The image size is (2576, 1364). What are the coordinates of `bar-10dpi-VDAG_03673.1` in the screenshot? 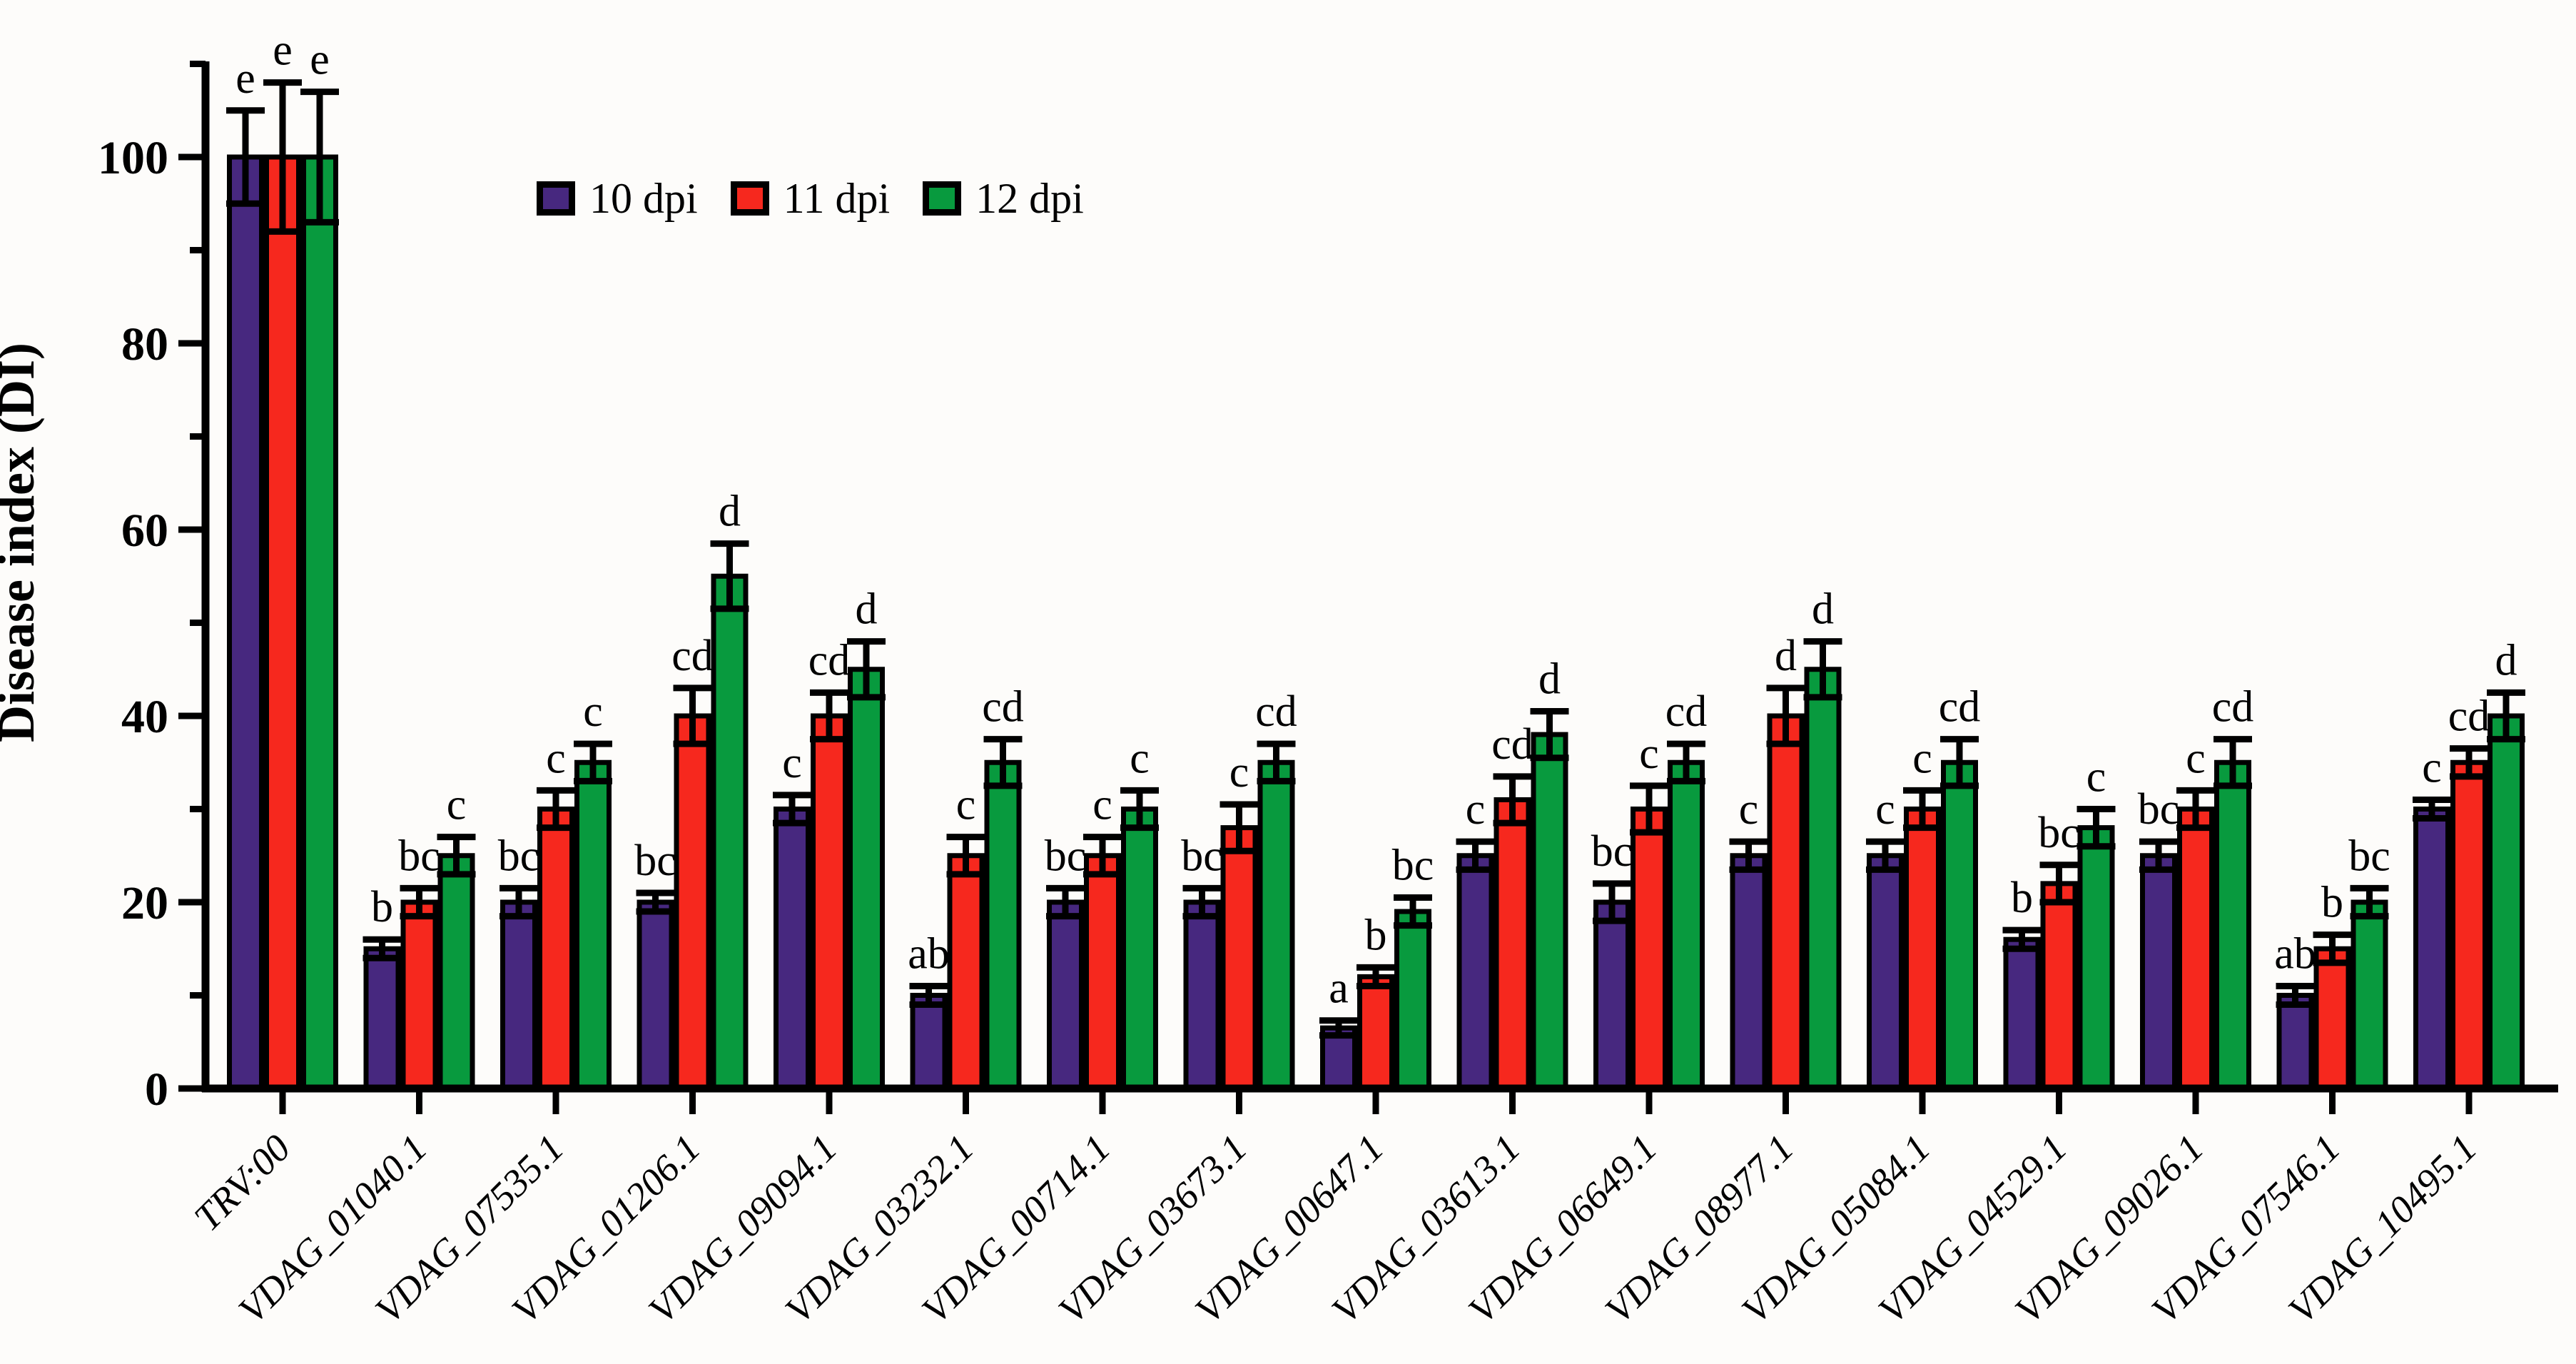 It's located at (1202, 995).